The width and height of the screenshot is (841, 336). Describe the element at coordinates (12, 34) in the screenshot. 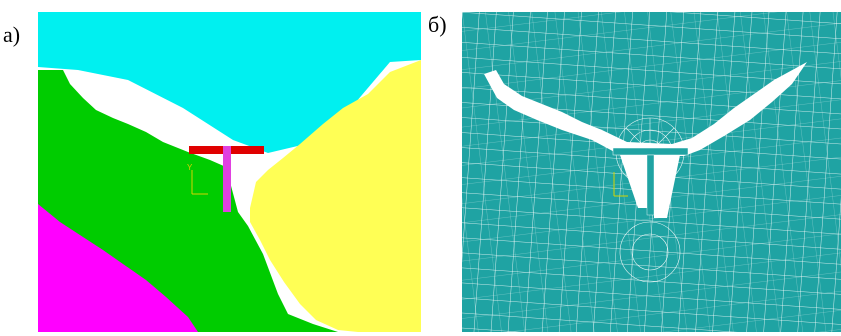

I see `panel-a-label: а)` at that location.